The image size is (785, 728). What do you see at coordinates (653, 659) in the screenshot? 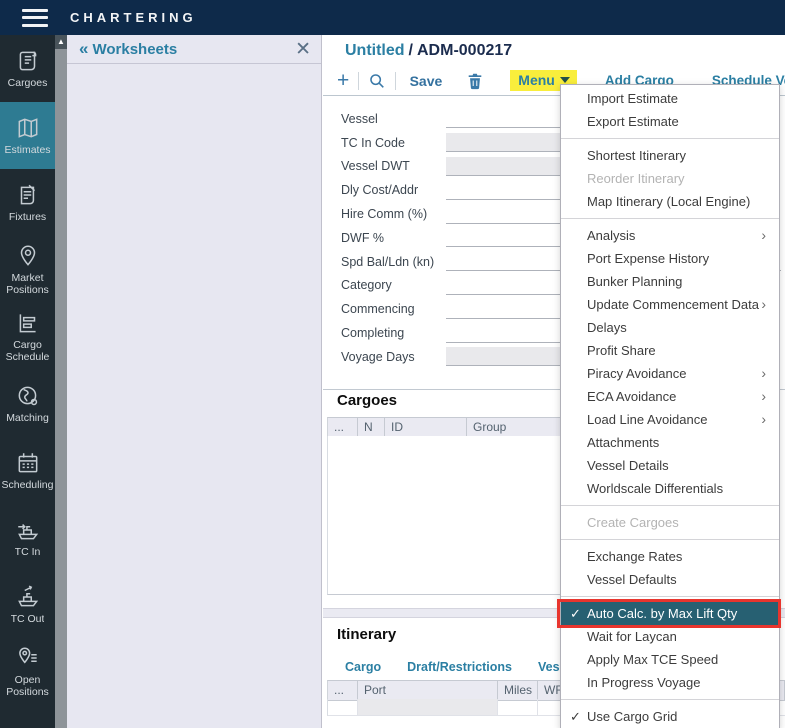
I see `menu-item-apply-max-tce-speed: Apply Max TCE Speed` at bounding box center [653, 659].